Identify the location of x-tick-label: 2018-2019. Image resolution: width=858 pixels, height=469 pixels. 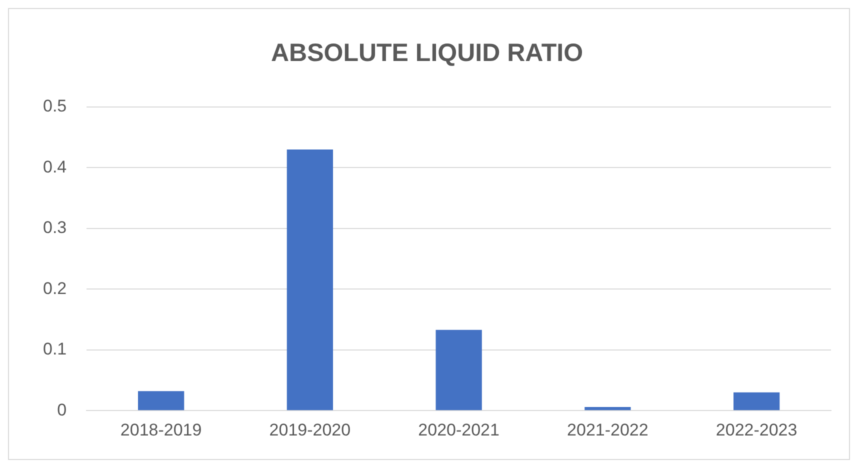
(161, 430).